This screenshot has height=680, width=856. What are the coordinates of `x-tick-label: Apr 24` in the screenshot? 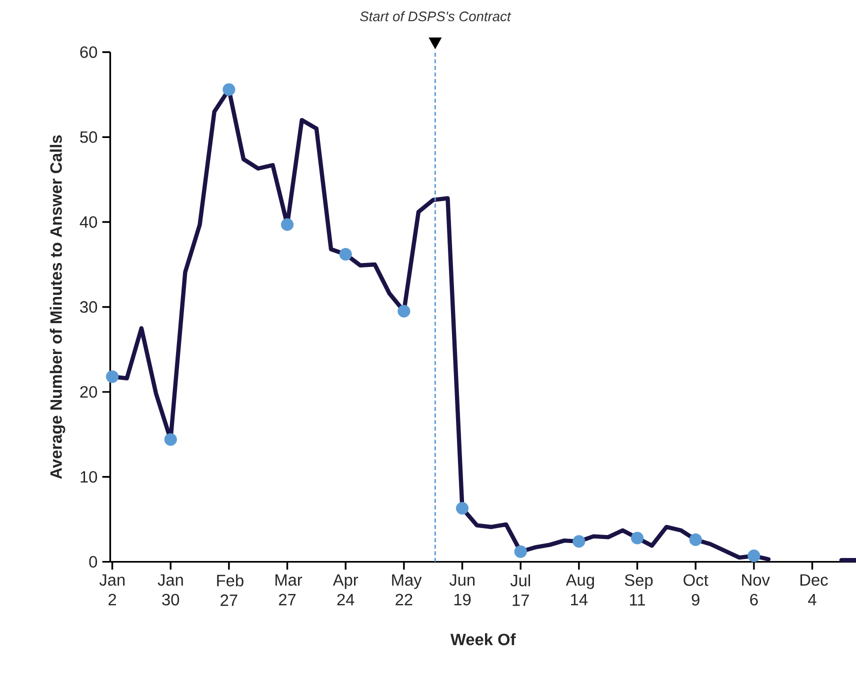 It's located at (345, 590).